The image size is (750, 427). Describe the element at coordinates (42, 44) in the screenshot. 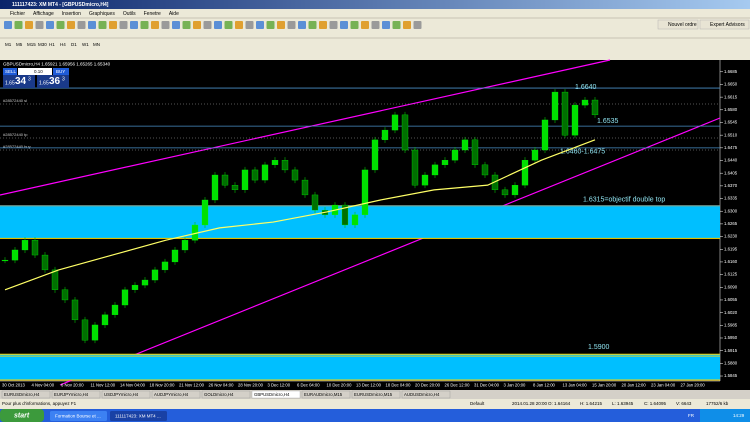

I see `timeframe-button: M30` at that location.